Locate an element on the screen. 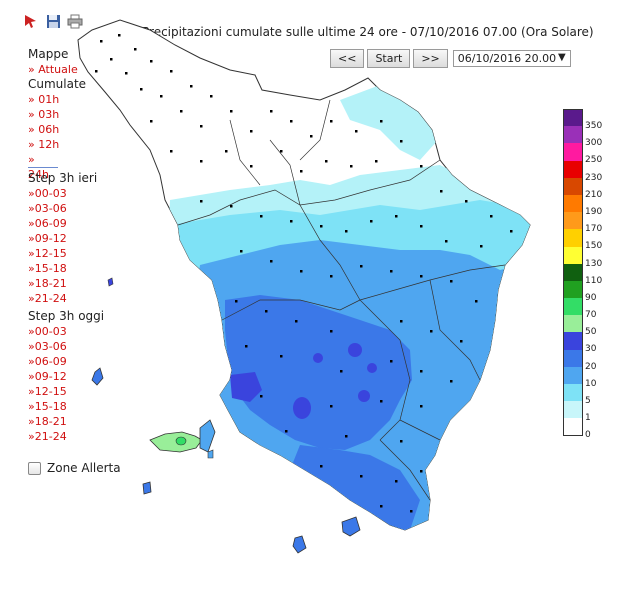  legend-row: 250 is located at coordinates (583, 154).